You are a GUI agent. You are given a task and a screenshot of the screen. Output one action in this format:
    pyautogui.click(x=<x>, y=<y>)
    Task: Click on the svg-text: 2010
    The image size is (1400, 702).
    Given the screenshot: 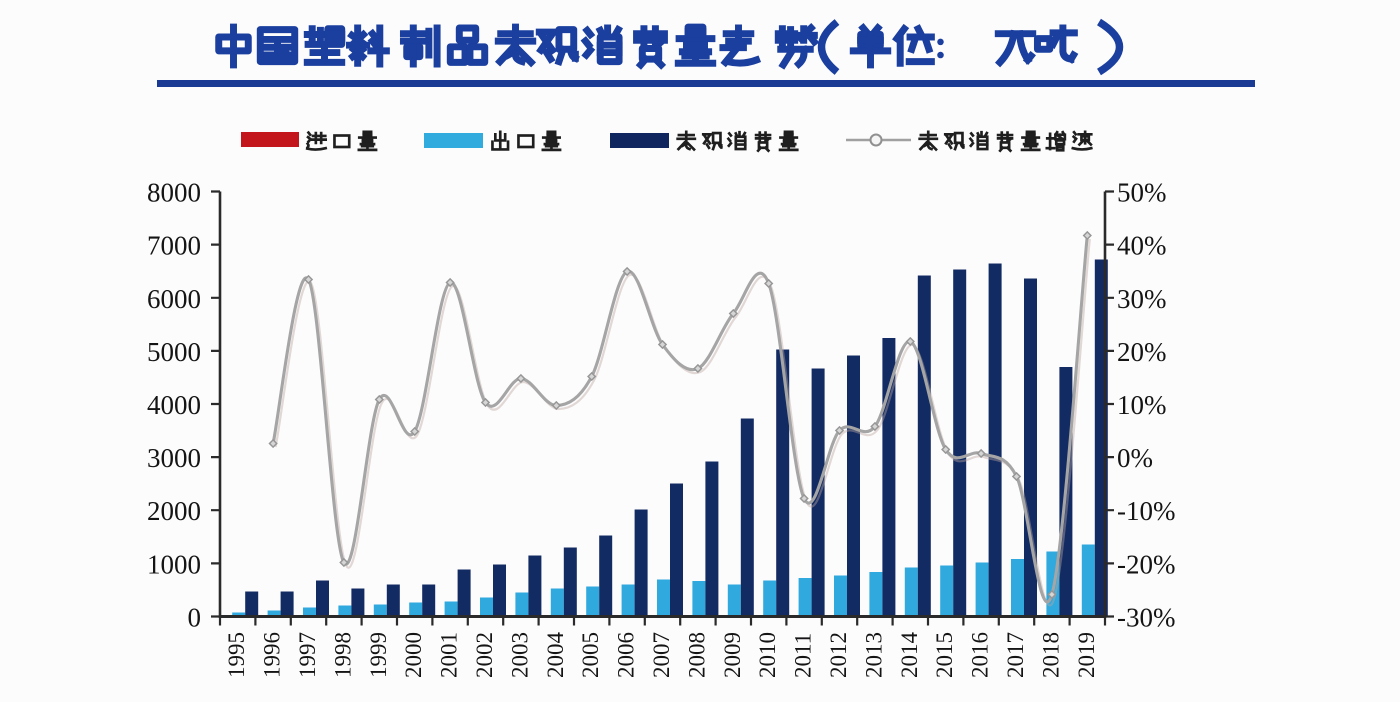 What is the action you would take?
    pyautogui.click(x=767, y=655)
    